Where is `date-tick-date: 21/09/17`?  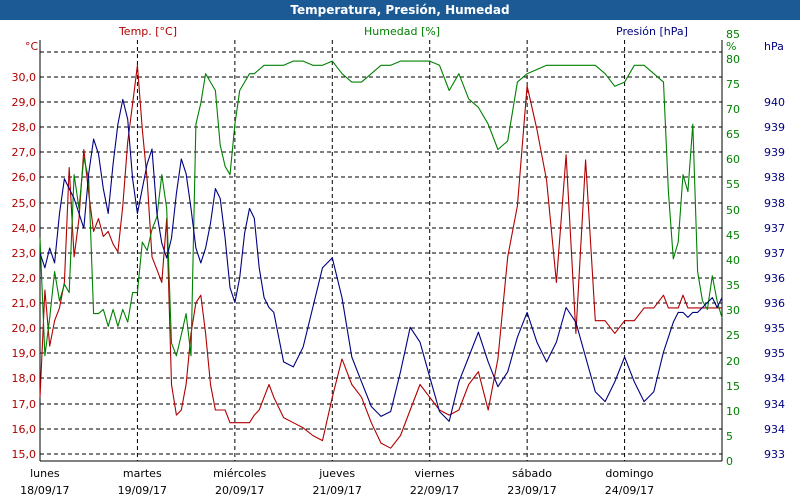
date-tick-date: 21/09/17 is located at coordinates (336, 490).